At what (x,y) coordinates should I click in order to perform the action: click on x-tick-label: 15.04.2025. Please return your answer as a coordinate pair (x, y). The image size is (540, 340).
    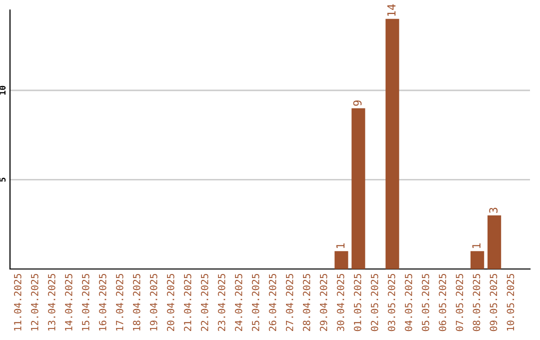
    Looking at the image, I should click on (86, 302).